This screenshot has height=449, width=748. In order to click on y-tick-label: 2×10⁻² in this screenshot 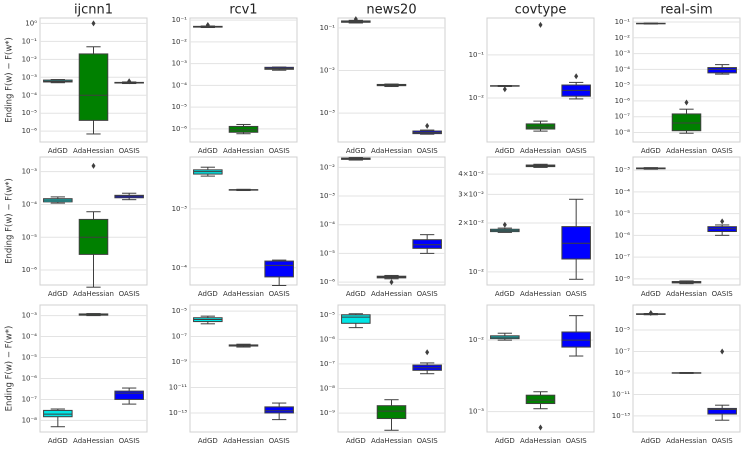, I will do `click(471, 223)`.